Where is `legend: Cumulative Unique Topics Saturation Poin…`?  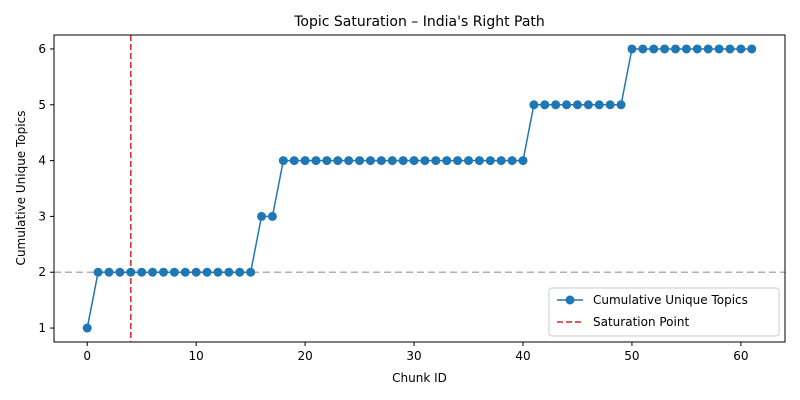 legend: Cumulative Unique Topics Saturation Poin… is located at coordinates (664, 312).